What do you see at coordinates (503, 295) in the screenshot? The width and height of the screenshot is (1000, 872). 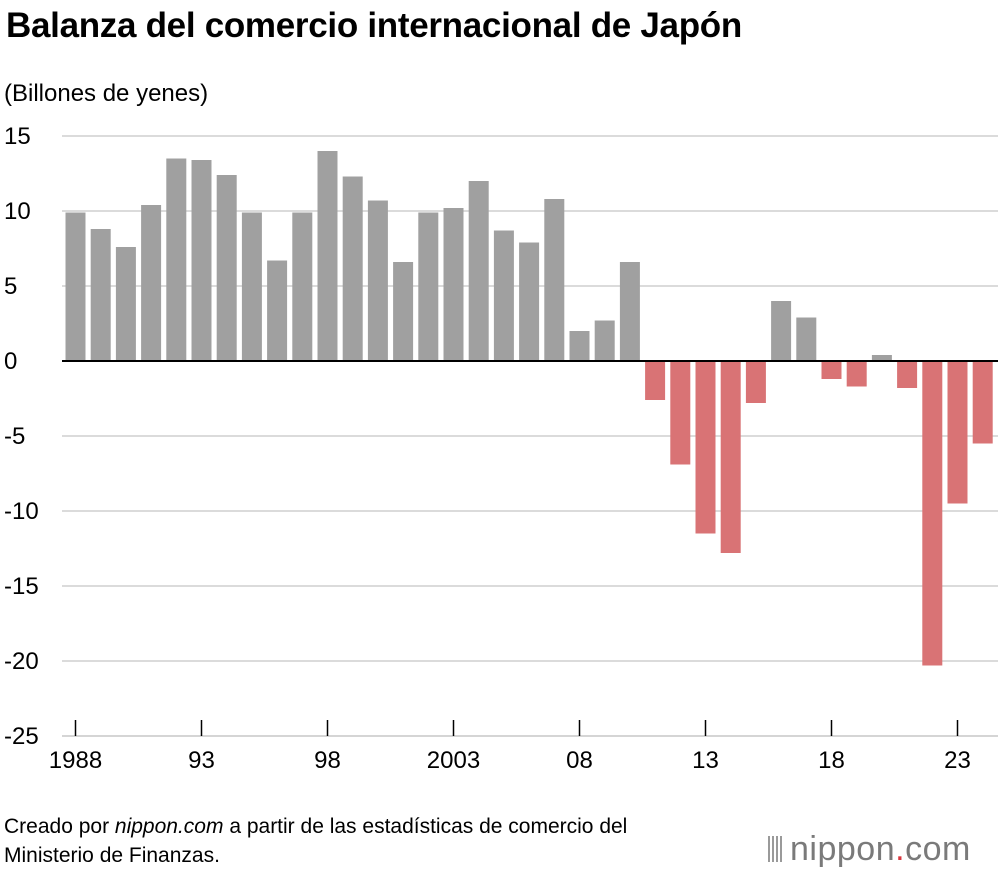 I see `bar-2005` at bounding box center [503, 295].